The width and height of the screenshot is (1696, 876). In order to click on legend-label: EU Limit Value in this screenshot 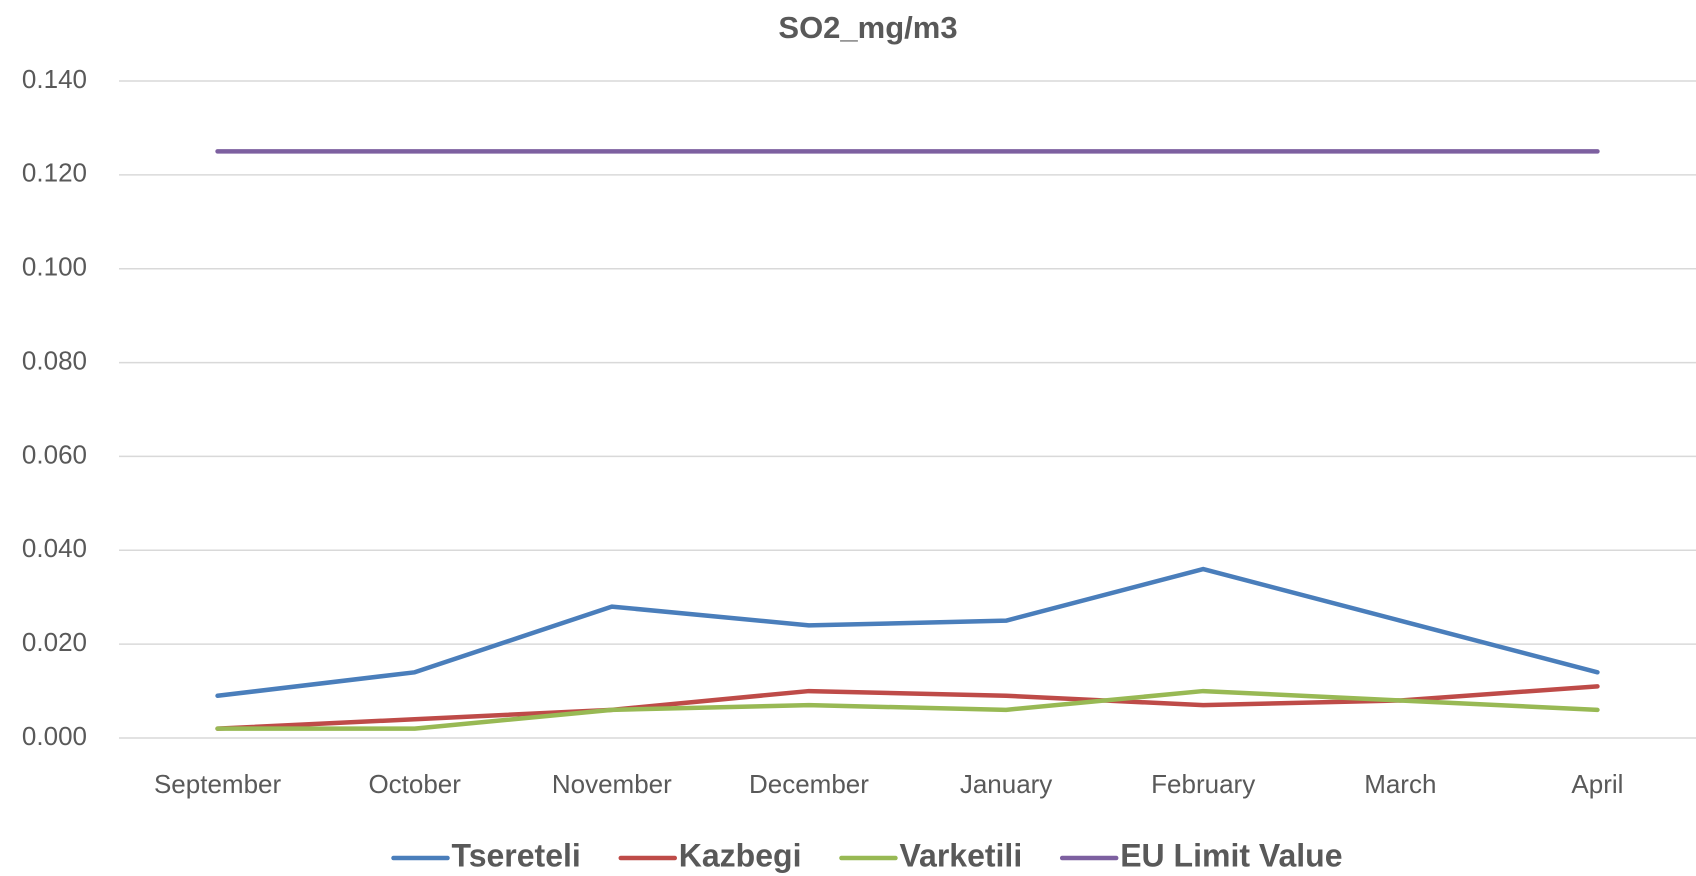, I will do `click(1231, 855)`.